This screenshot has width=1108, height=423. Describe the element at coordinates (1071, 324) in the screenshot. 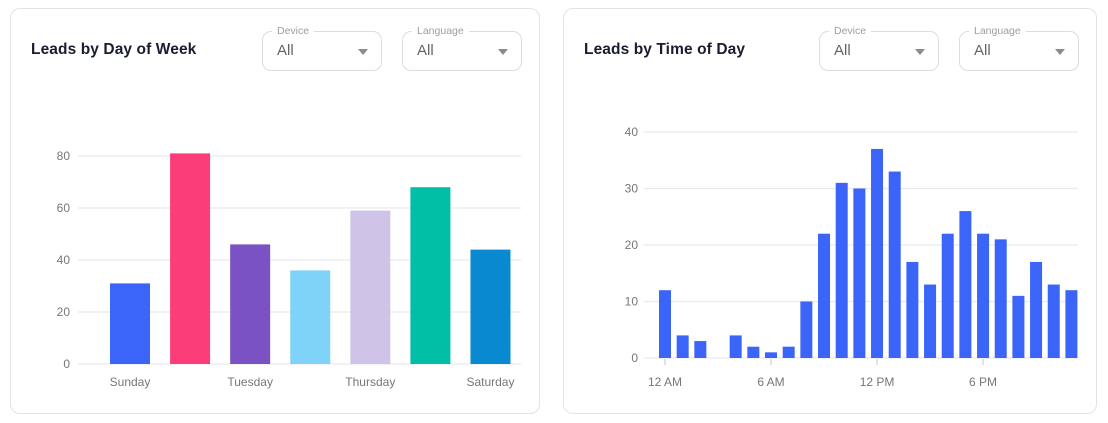

I see `bar-11-pm` at that location.